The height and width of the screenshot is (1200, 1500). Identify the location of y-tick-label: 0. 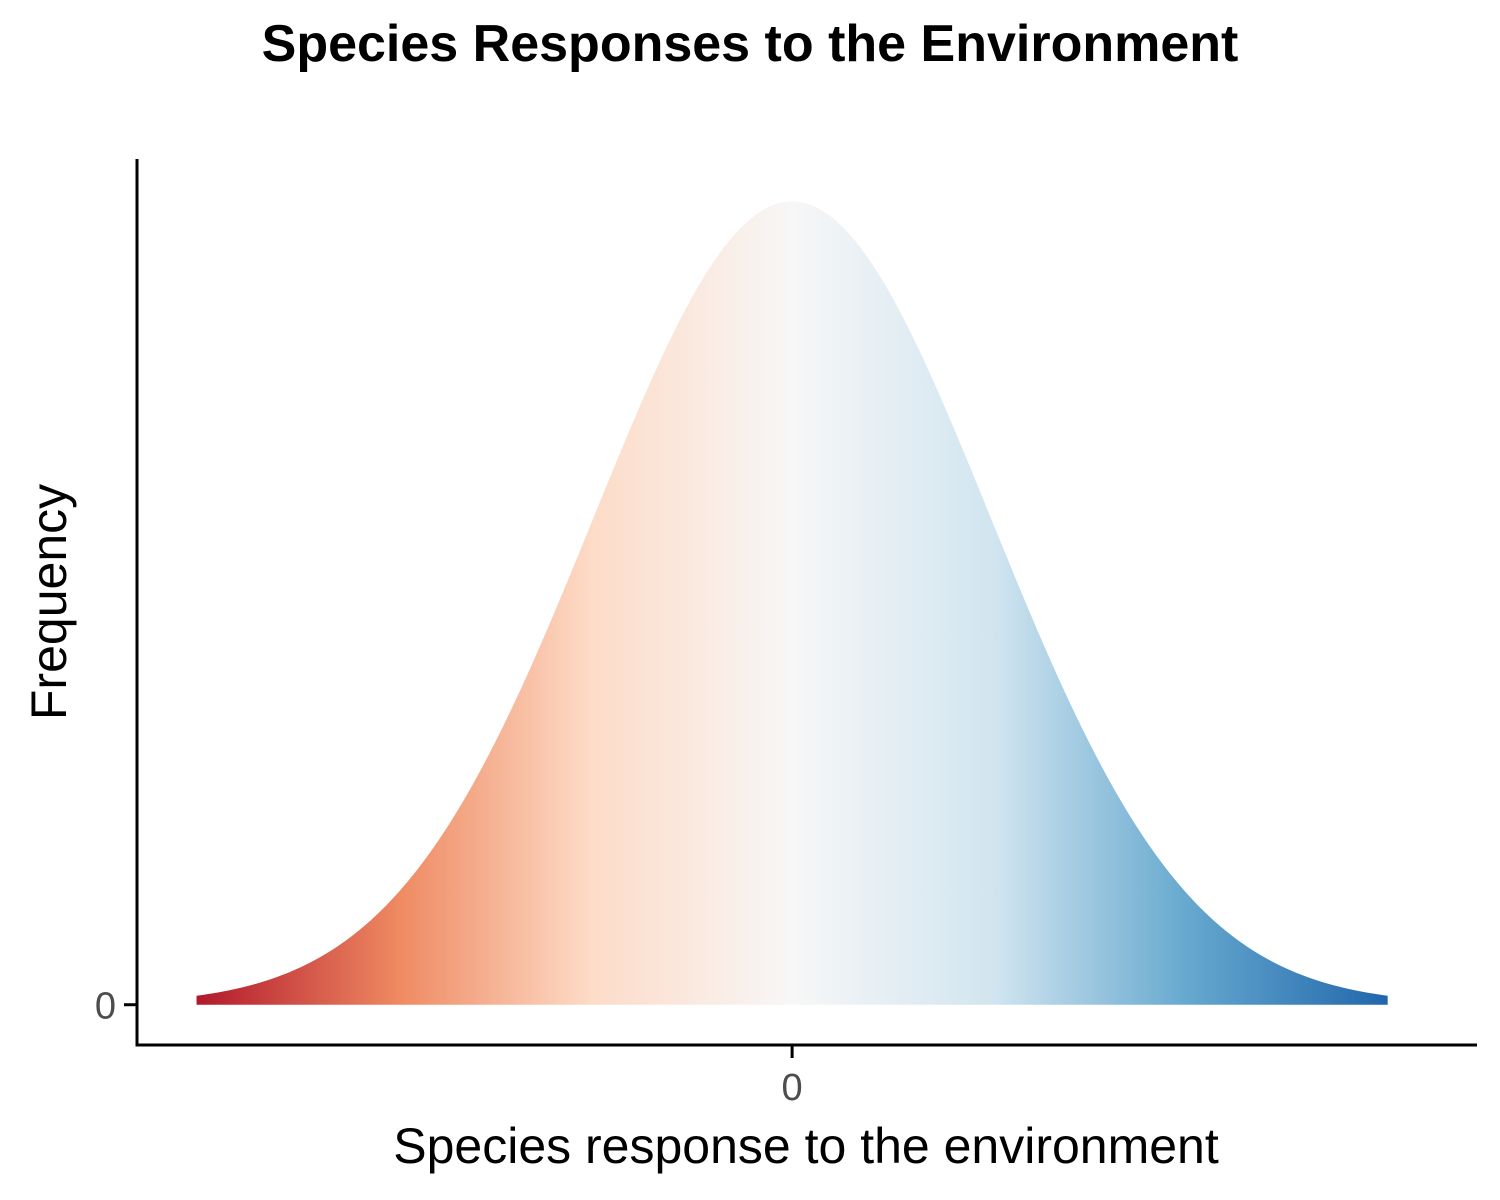
(105, 1007).